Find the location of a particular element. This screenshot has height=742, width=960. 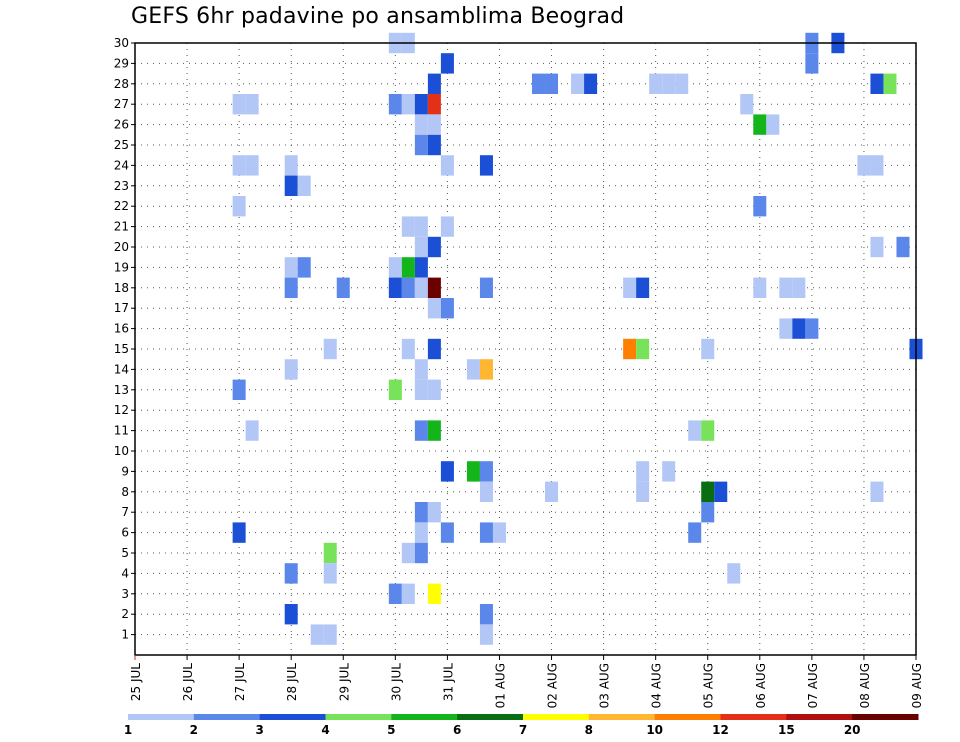

y-tick-label: 30 is located at coordinates (121, 43).